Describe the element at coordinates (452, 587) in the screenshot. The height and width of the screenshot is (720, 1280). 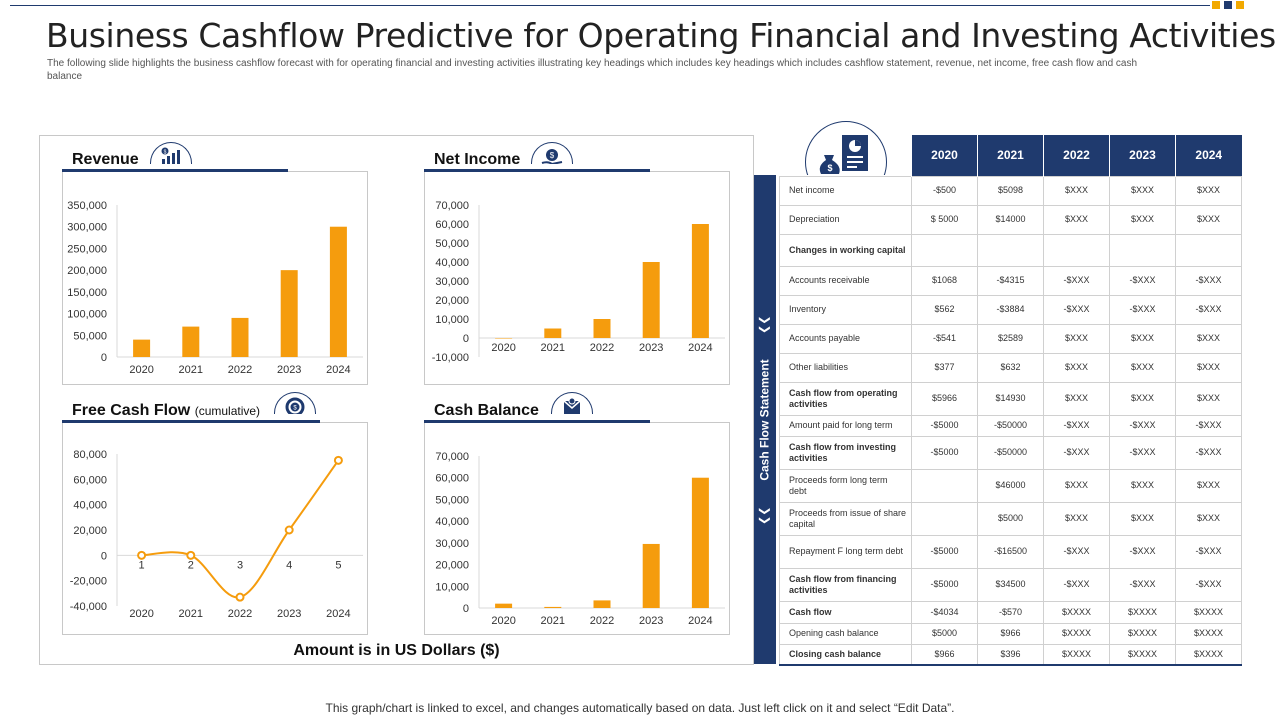
I see `y-tick-label: 10,000` at that location.